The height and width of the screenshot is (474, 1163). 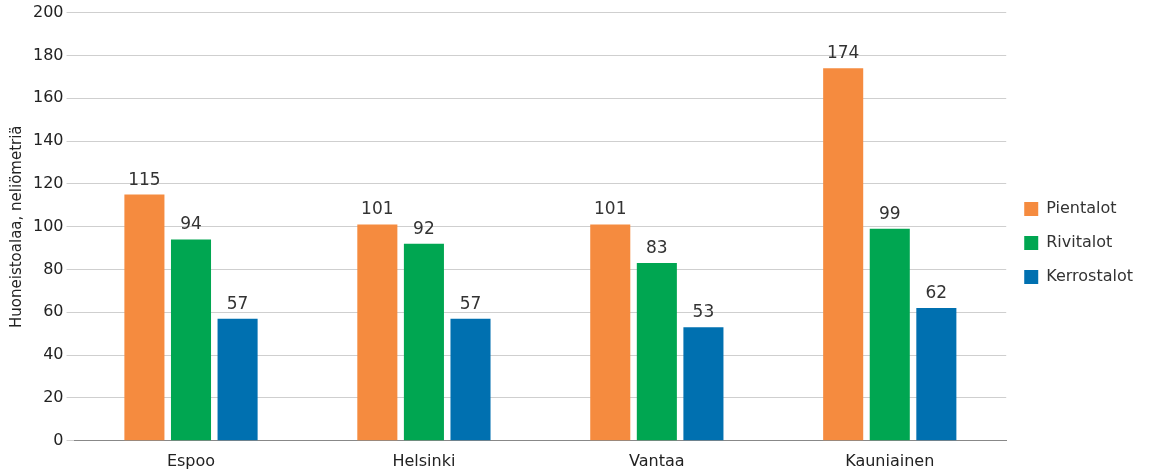 I want to click on y-tick-label: 60, so click(x=53, y=311).